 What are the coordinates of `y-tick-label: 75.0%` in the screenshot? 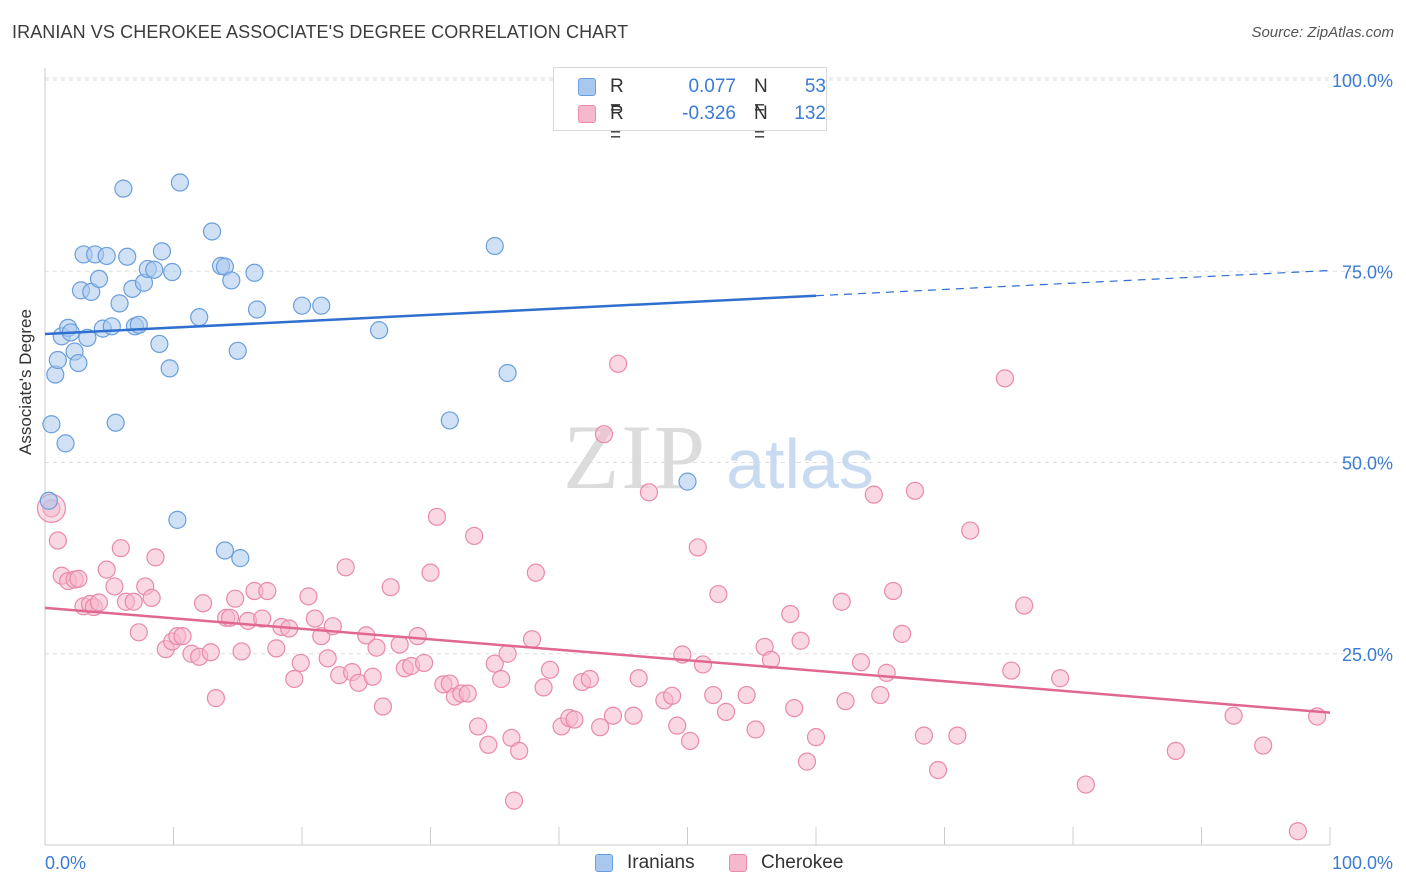 It's located at (1367, 272).